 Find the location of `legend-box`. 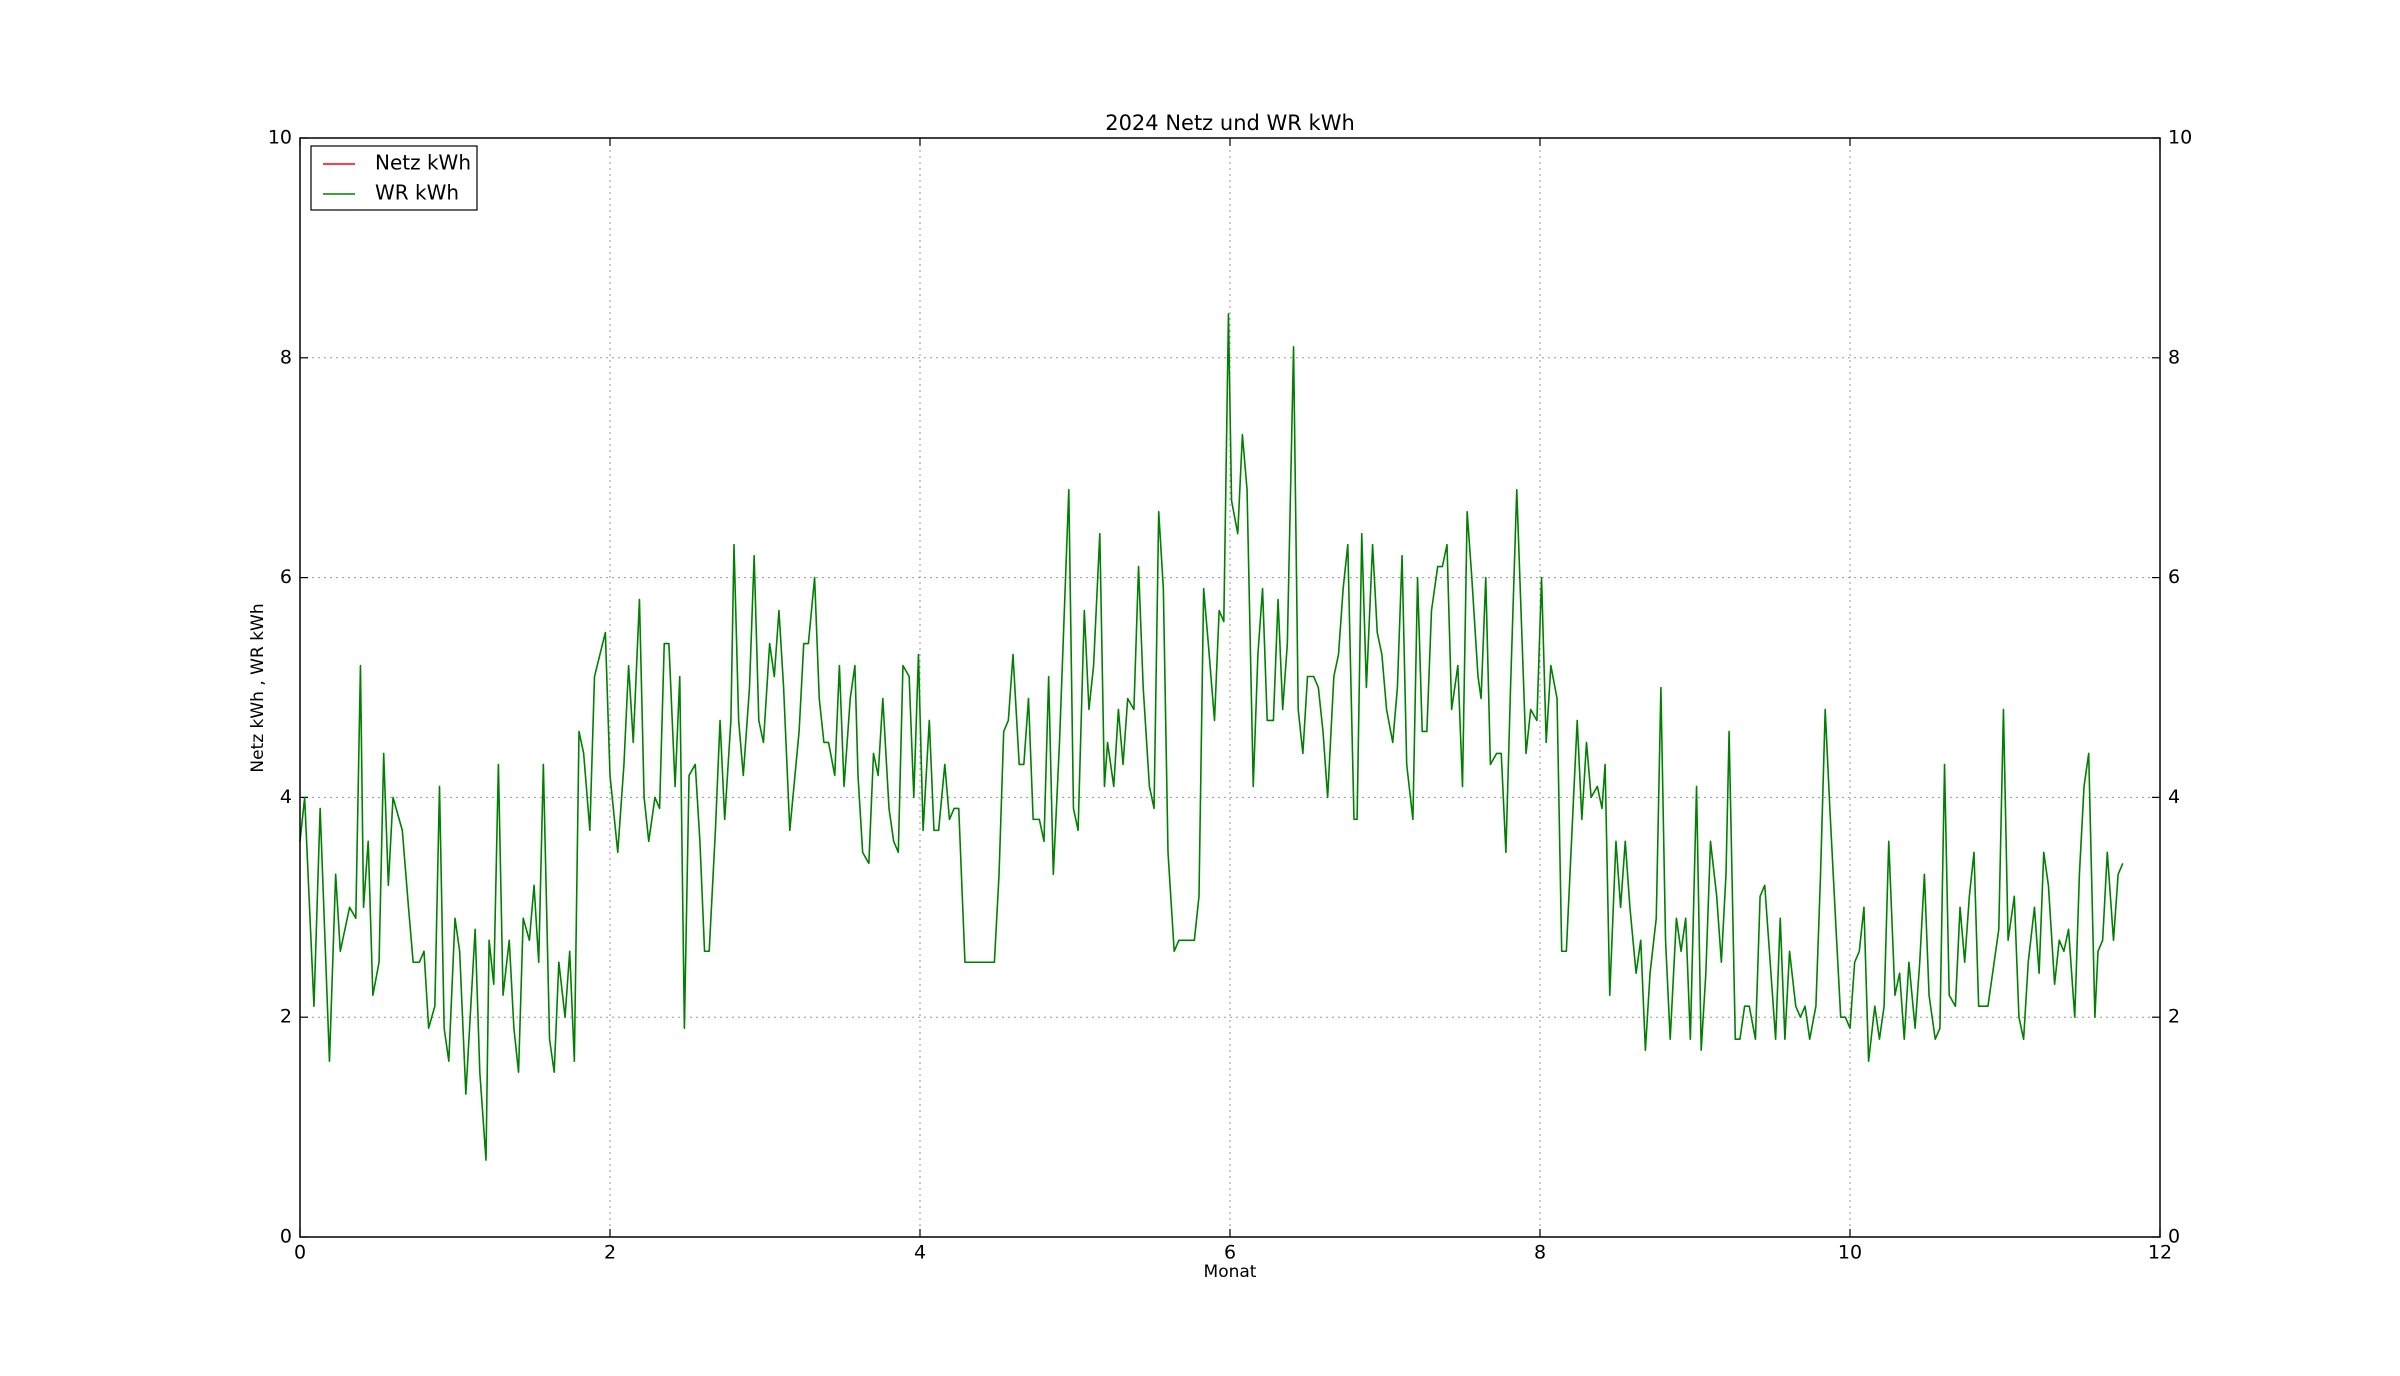

legend-box is located at coordinates (394, 178).